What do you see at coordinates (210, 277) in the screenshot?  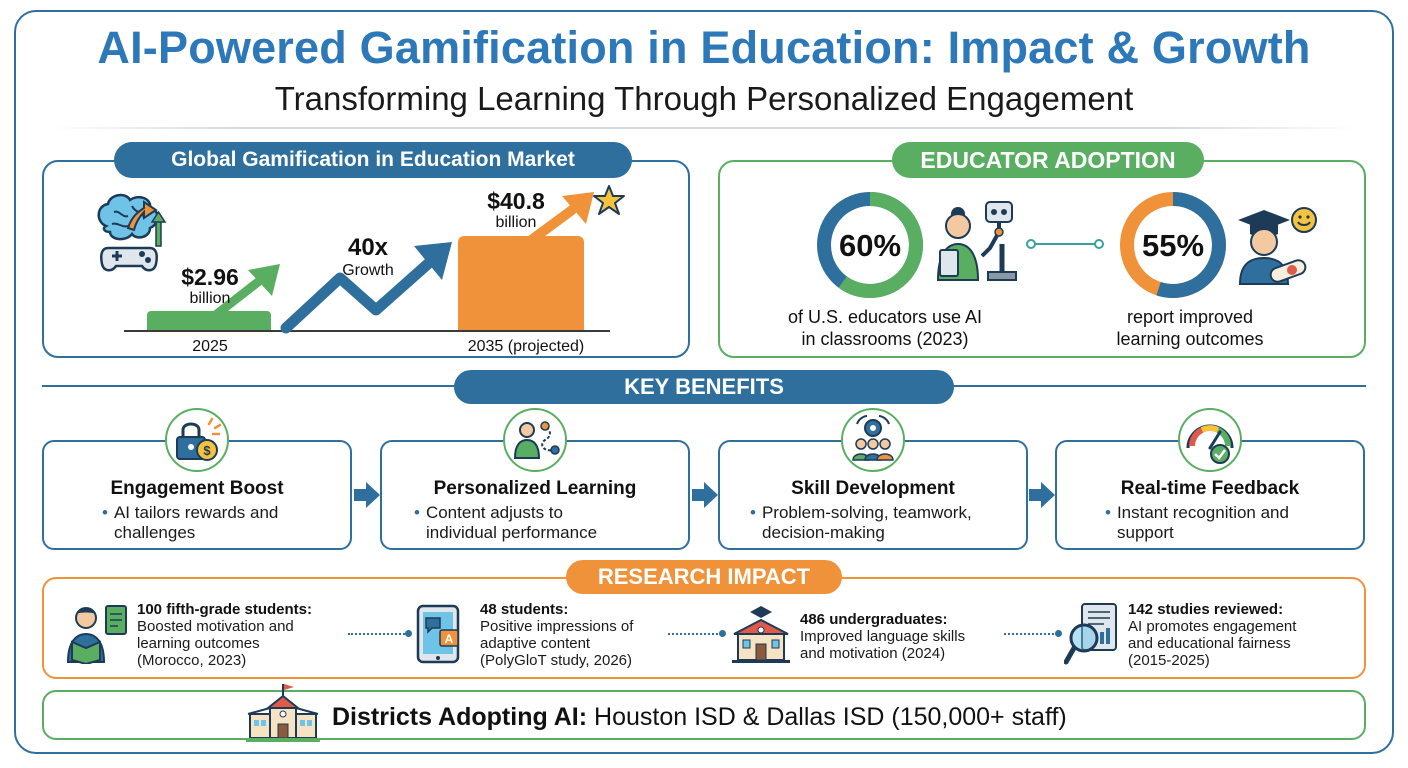 I see `market-start-value: $2.96` at bounding box center [210, 277].